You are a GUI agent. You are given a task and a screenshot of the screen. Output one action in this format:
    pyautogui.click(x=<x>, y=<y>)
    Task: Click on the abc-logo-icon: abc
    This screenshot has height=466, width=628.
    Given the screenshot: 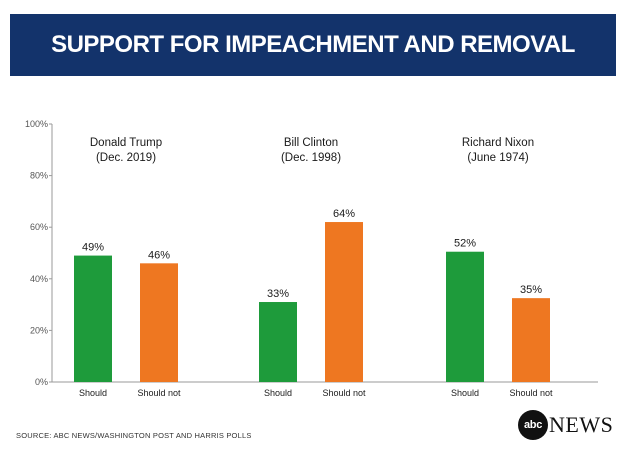 What is the action you would take?
    pyautogui.click(x=533, y=425)
    